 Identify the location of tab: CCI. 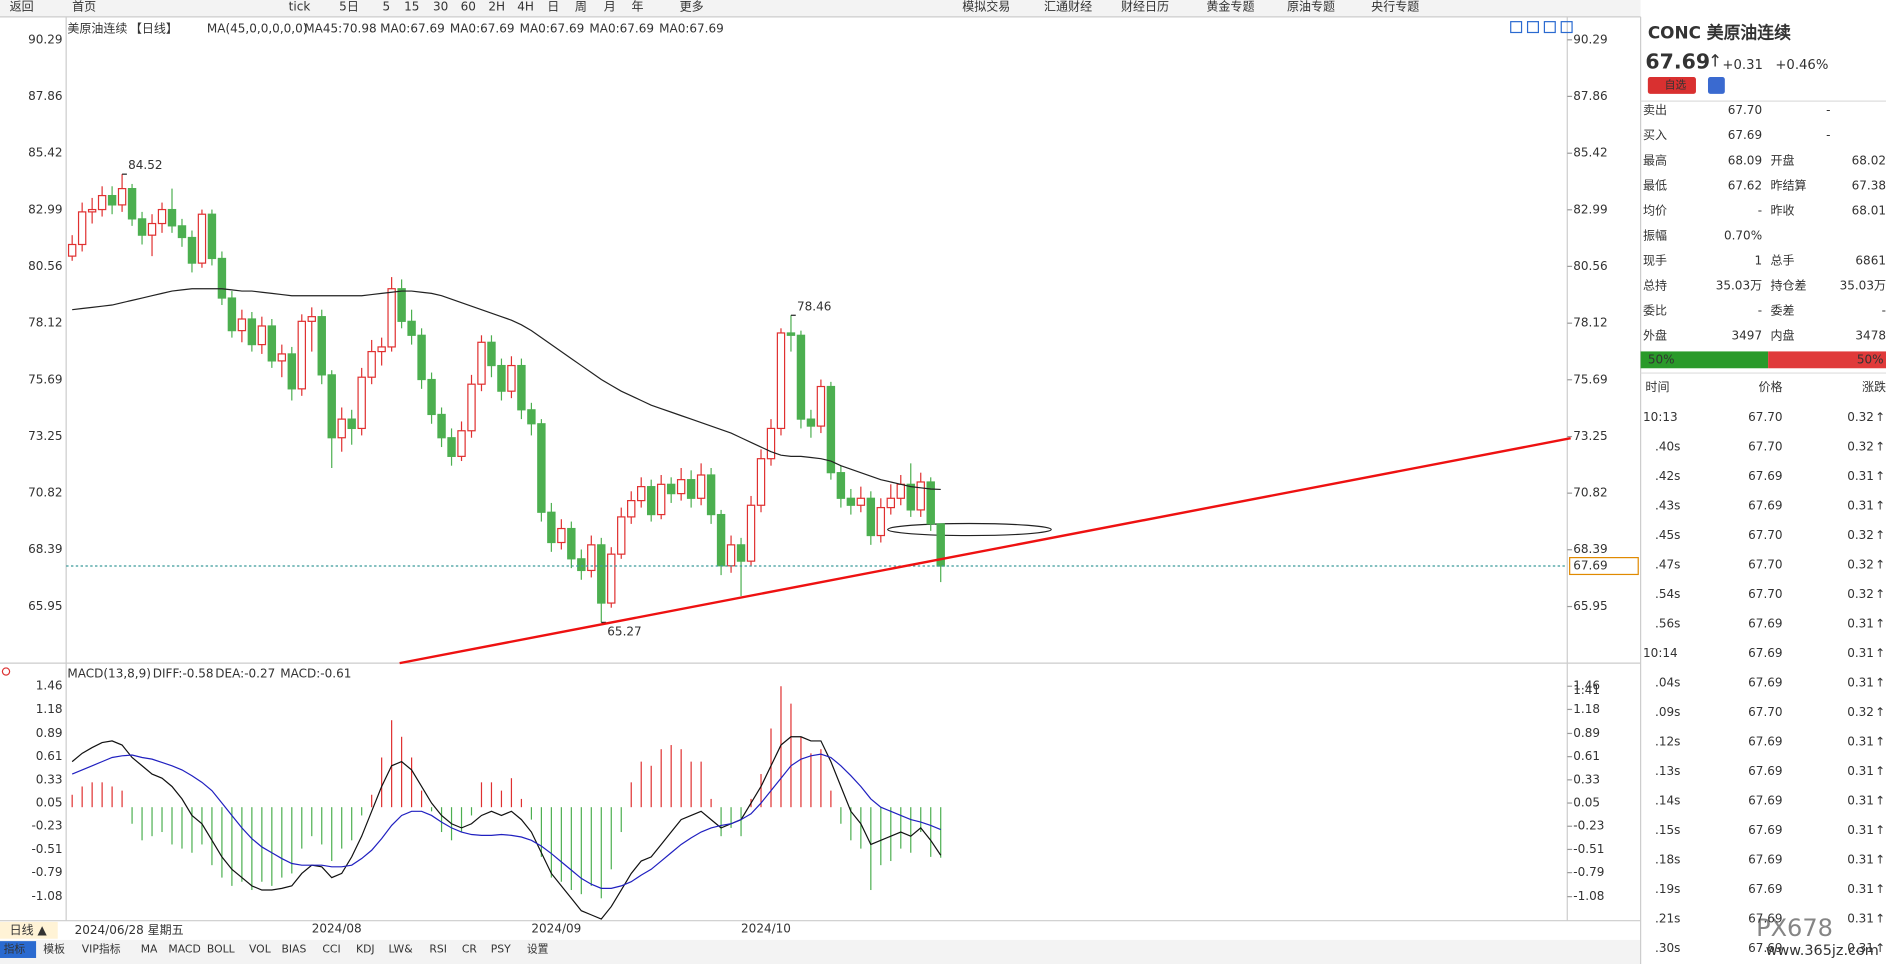
(331, 949).